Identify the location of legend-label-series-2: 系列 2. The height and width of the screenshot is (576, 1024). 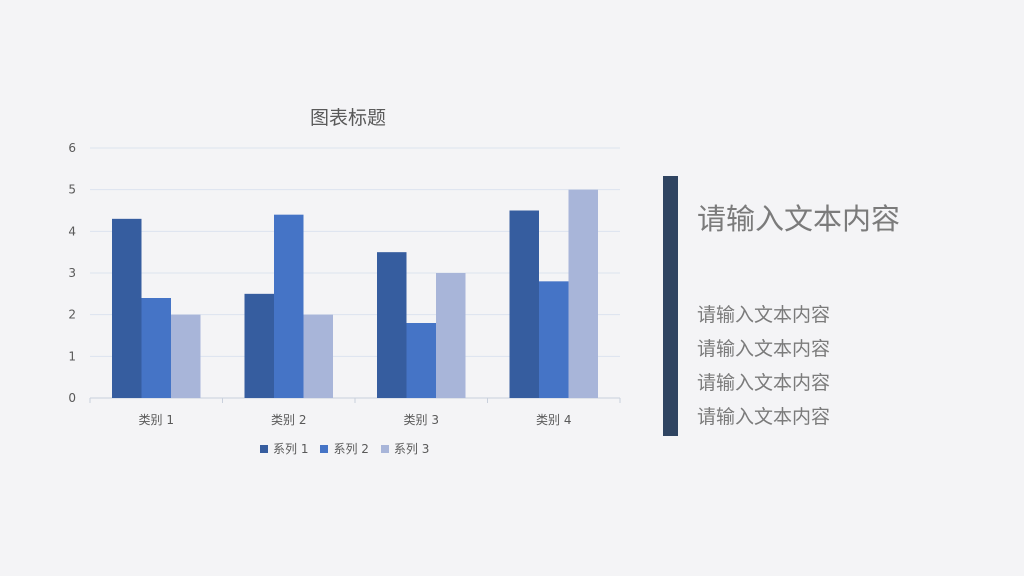
(351, 449).